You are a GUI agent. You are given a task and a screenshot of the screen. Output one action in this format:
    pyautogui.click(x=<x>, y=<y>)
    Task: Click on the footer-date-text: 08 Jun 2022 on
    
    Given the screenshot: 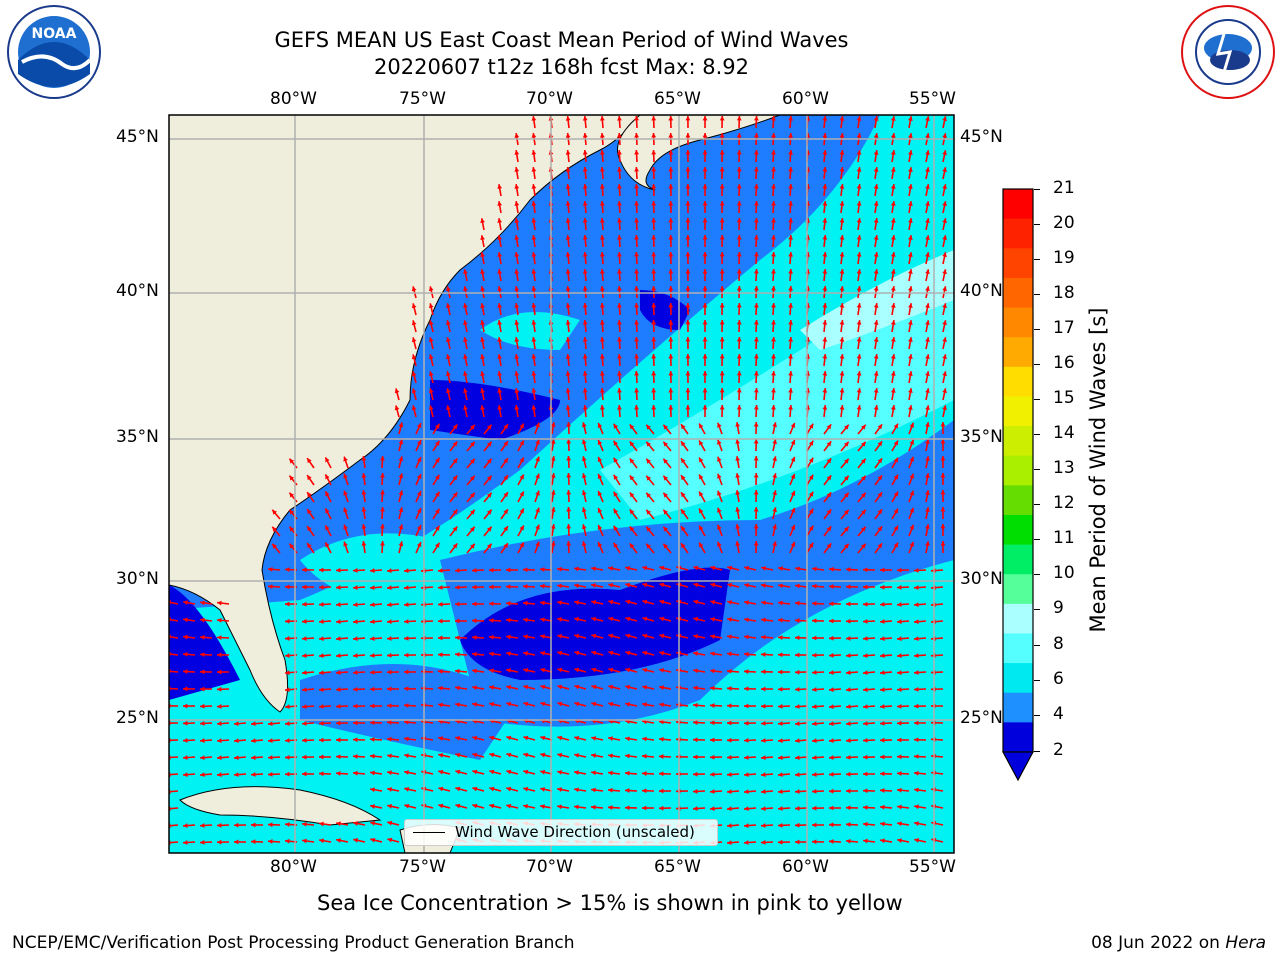 What is the action you would take?
    pyautogui.click(x=1158, y=943)
    